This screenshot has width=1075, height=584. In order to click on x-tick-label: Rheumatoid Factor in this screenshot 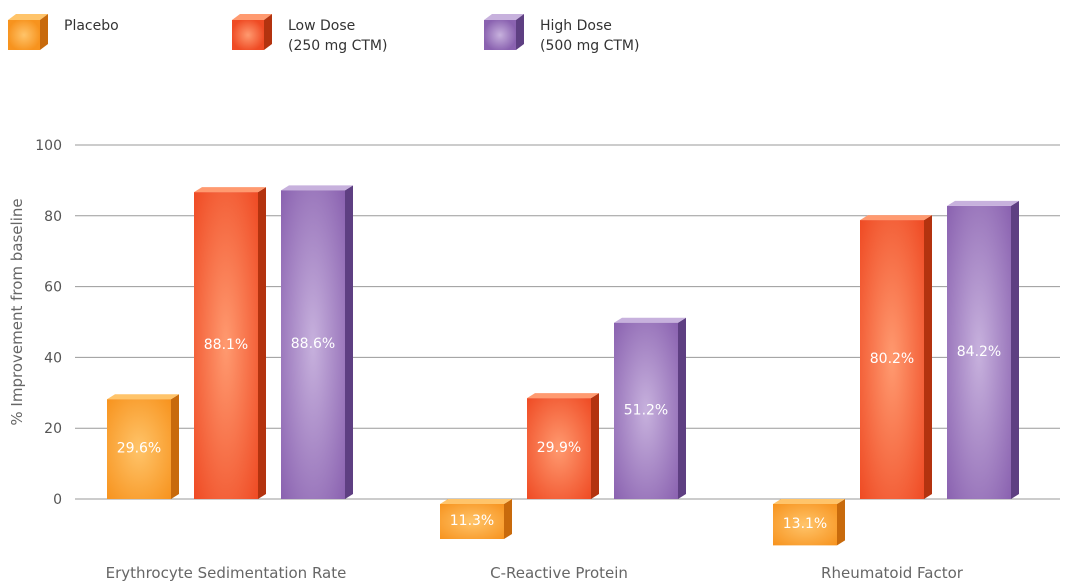, I will do `click(892, 573)`.